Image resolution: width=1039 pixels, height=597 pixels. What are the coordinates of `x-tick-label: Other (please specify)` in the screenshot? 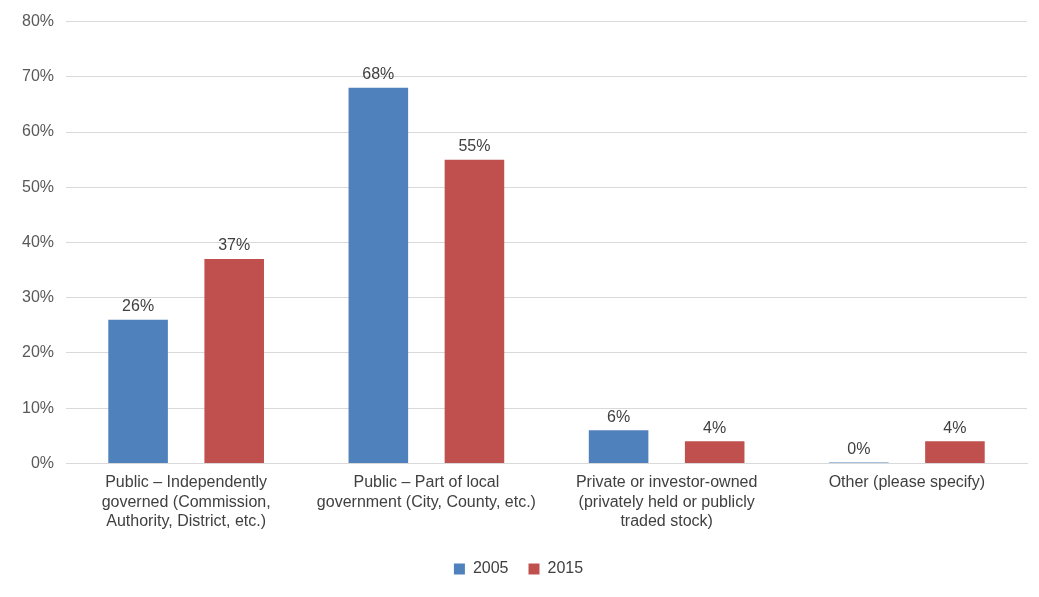 It's located at (907, 482).